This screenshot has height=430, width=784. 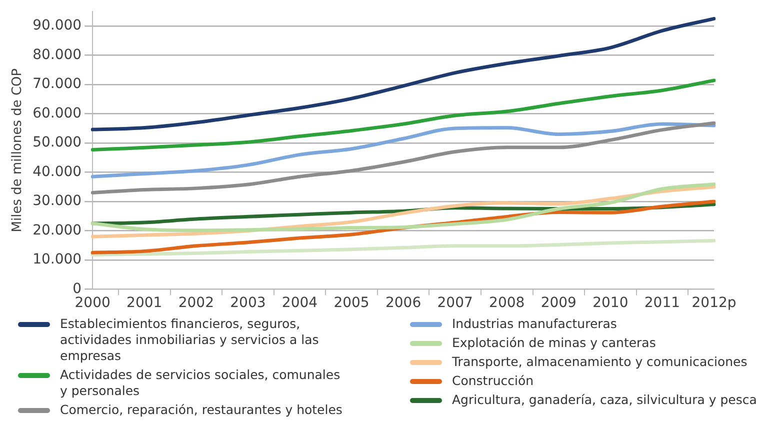 I want to click on y-tick-label: 20.000, so click(x=57, y=230).